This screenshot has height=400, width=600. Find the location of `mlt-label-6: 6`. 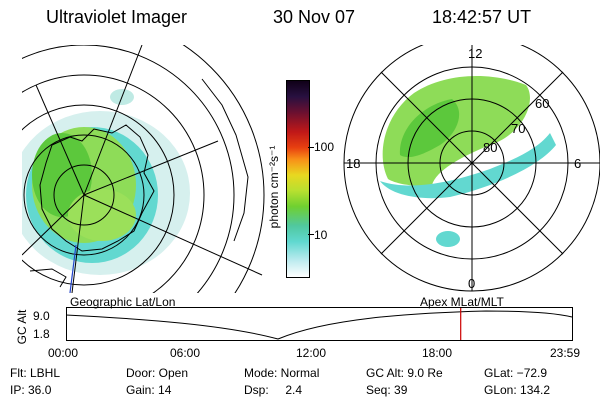

mlt-label-6: 6 is located at coordinates (578, 163).